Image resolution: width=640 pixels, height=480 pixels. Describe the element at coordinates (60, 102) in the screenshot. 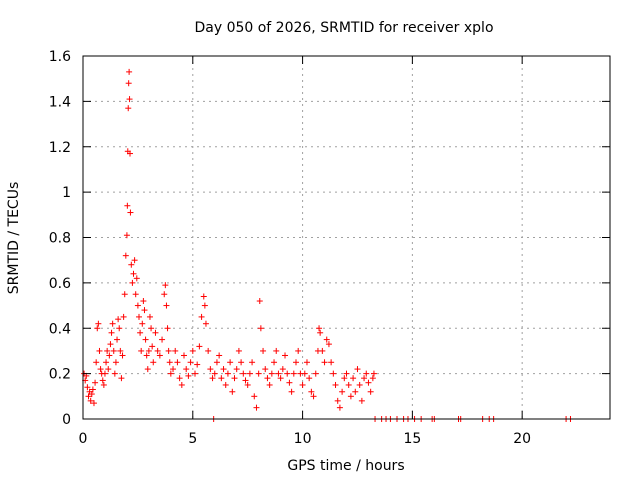

I see `y-tick-label: 1.4` at that location.